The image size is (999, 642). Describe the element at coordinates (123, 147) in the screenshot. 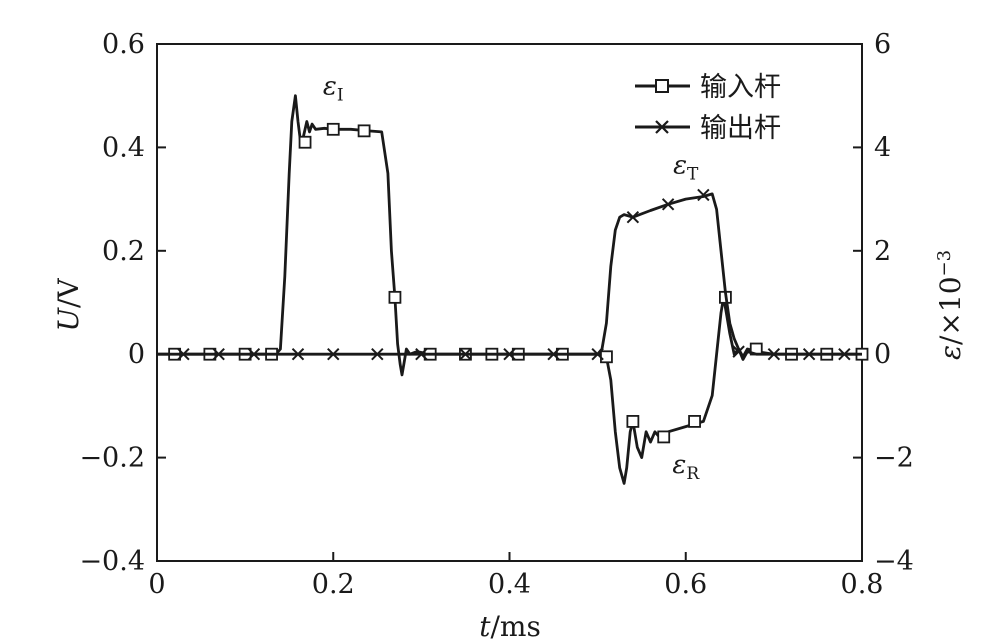

I see `y-tick-label: 0.4` at that location.